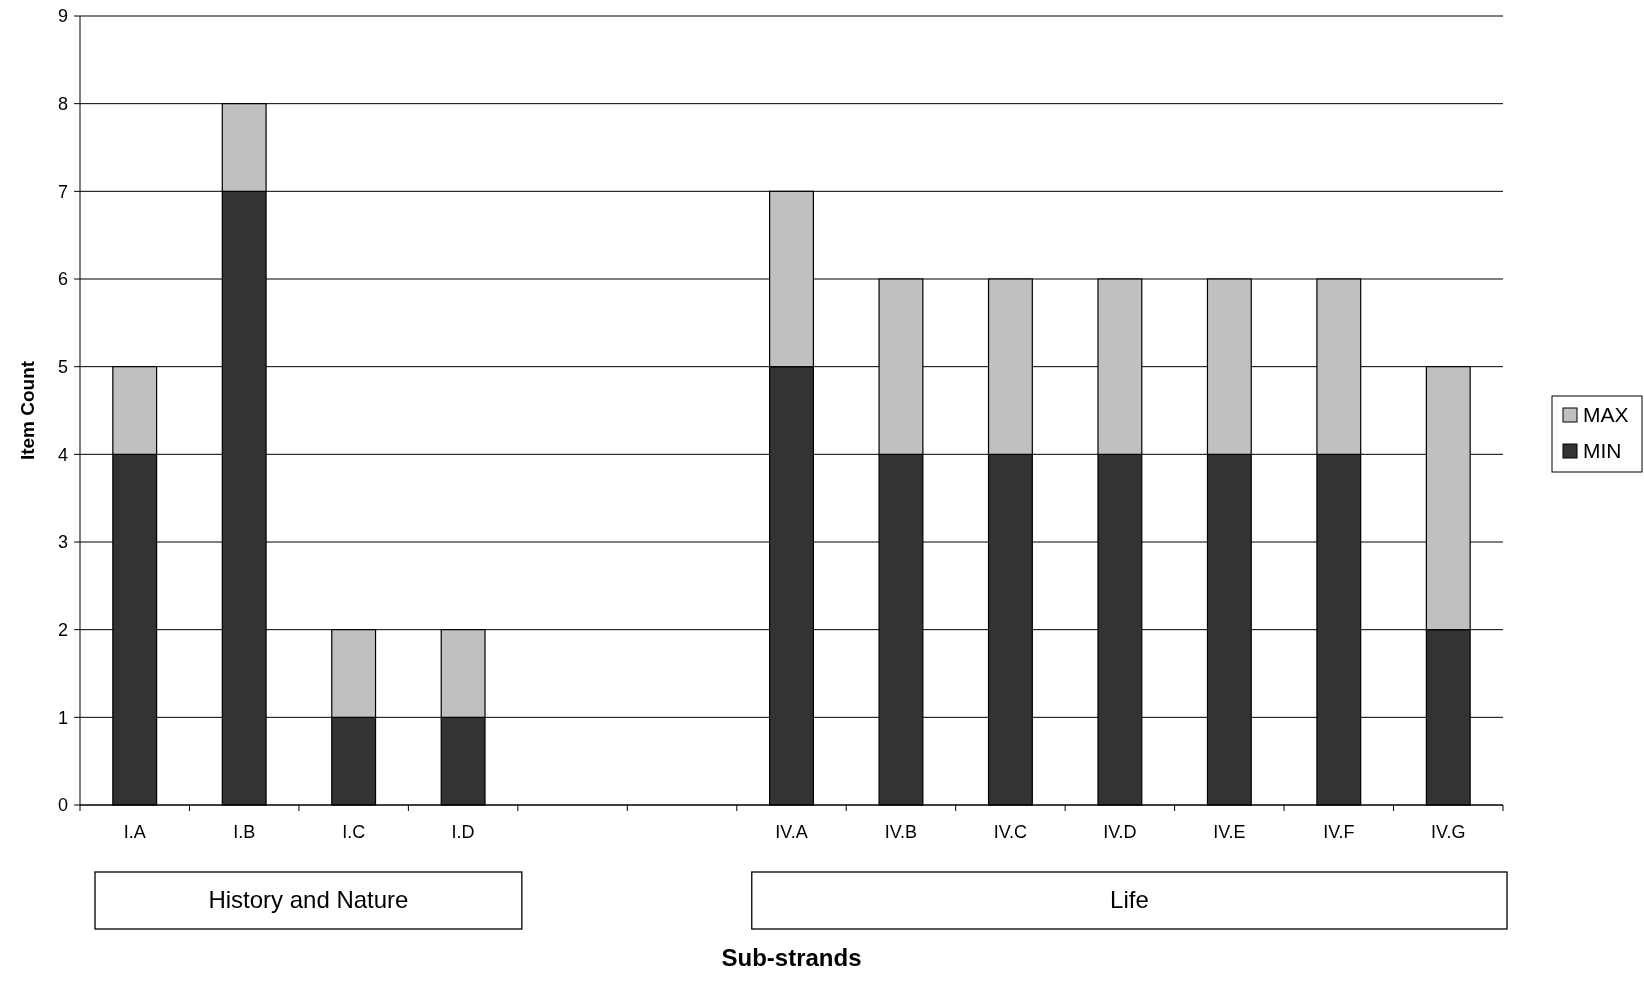 This screenshot has height=998, width=1644. I want to click on x-tick-label: IV.B, so click(901, 832).